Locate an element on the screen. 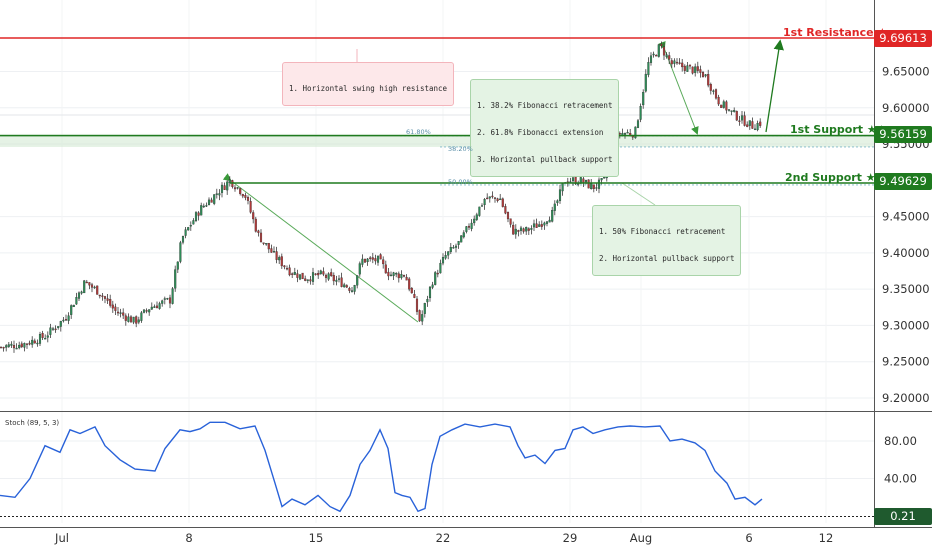 The height and width of the screenshot is (550, 932). price-tick-label: 9.30000 is located at coordinates (906, 325).